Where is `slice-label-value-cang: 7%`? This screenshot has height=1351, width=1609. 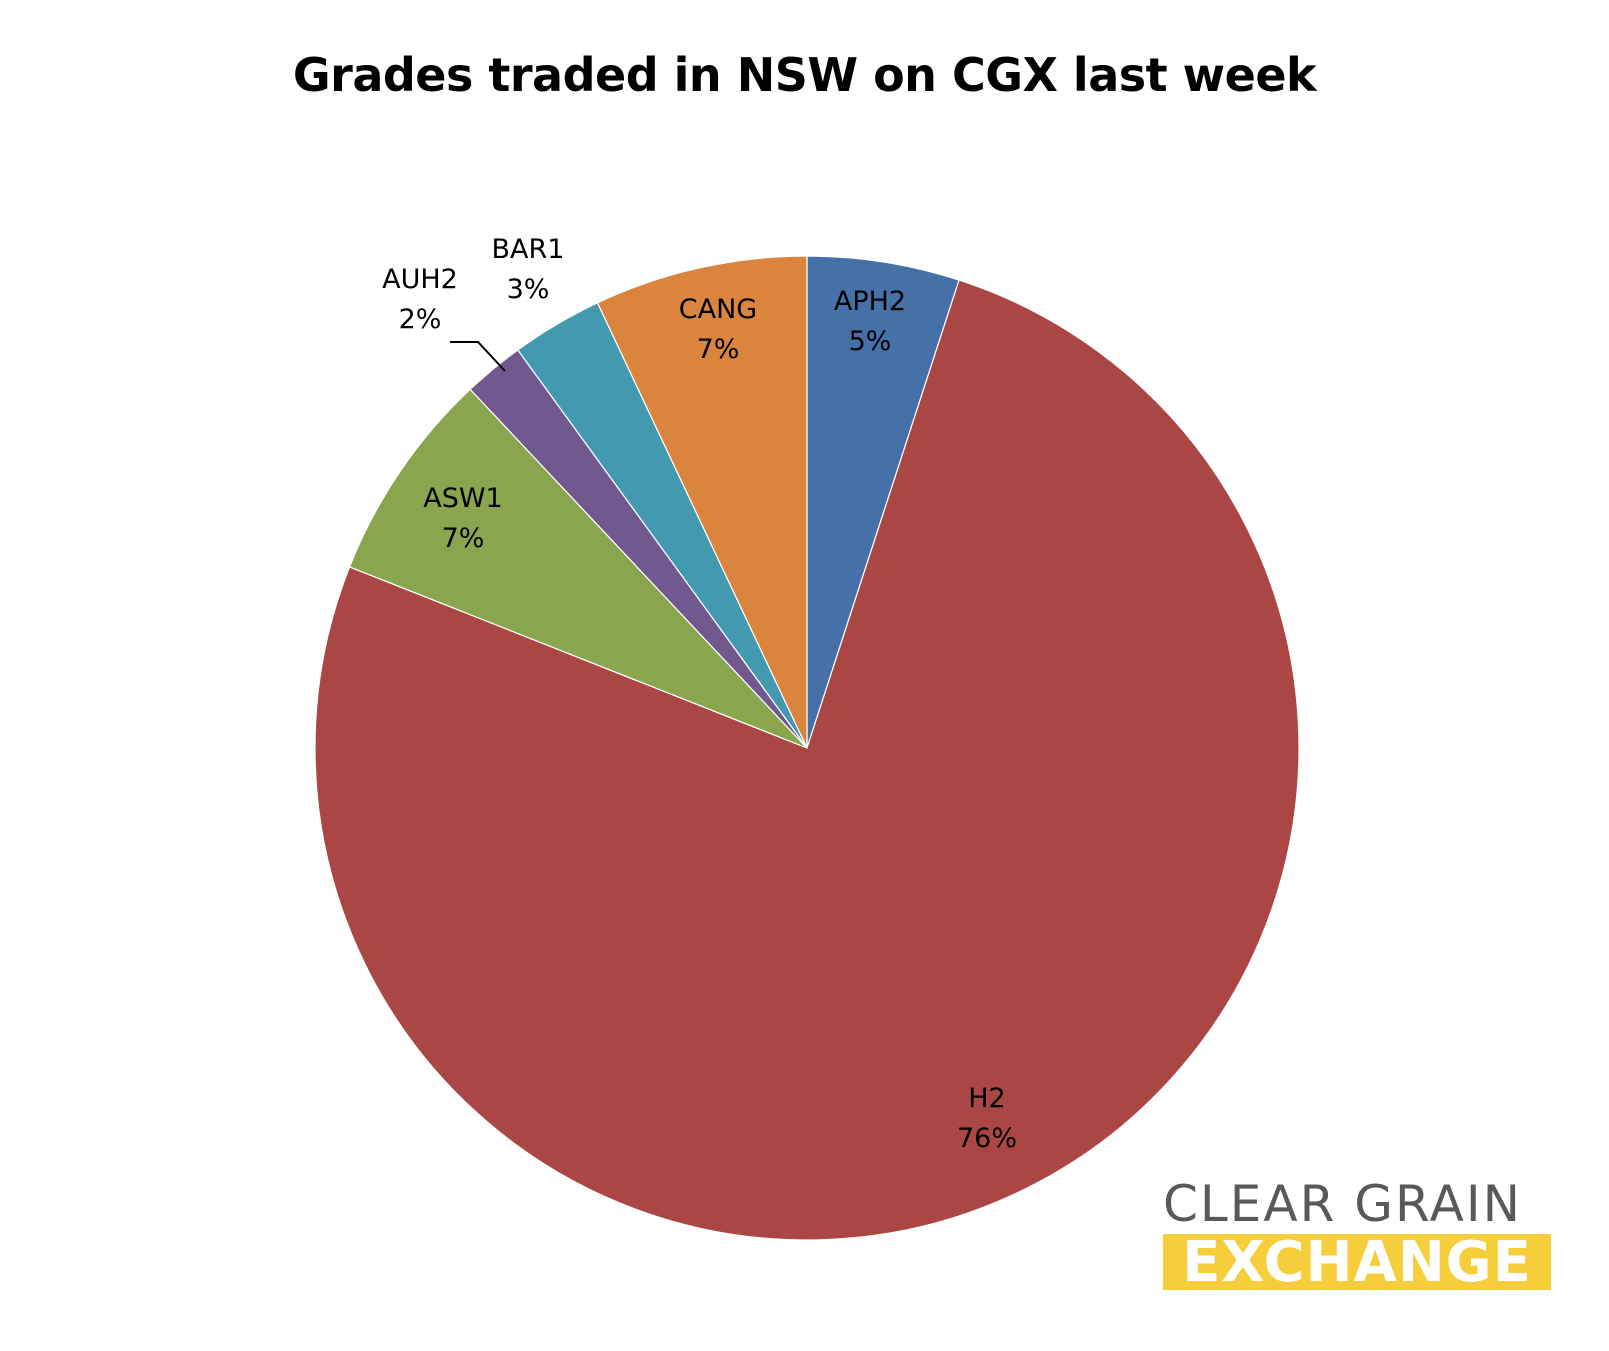 slice-label-value-cang: 7% is located at coordinates (718, 349).